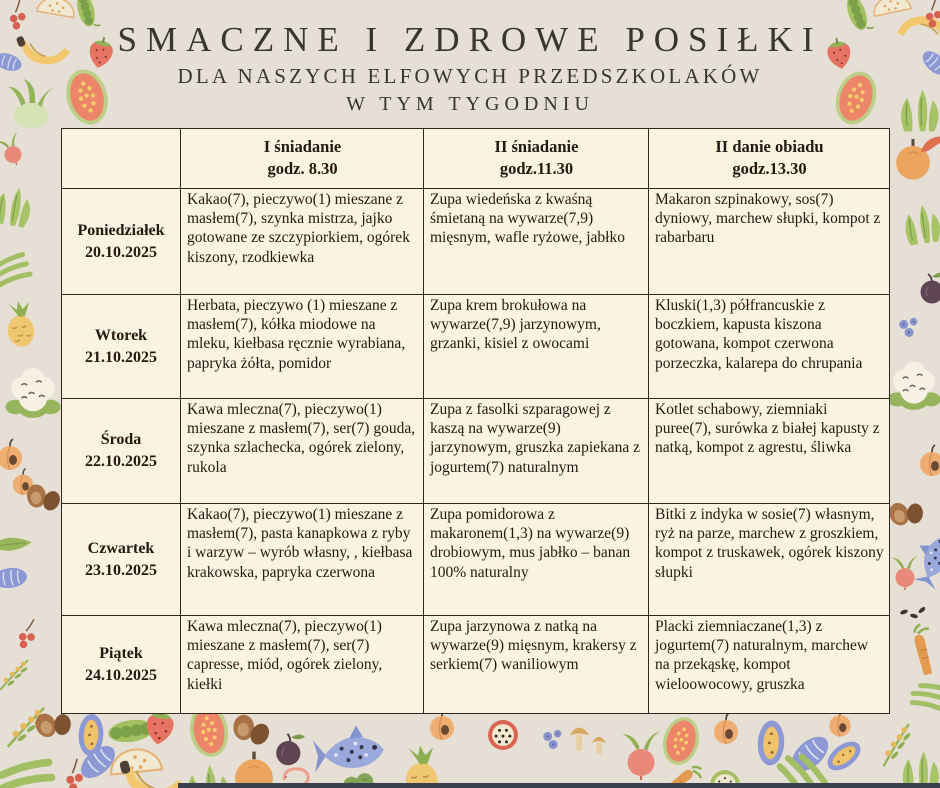 The width and height of the screenshot is (940, 788). I want to click on carrot-icon, so click(919, 649).